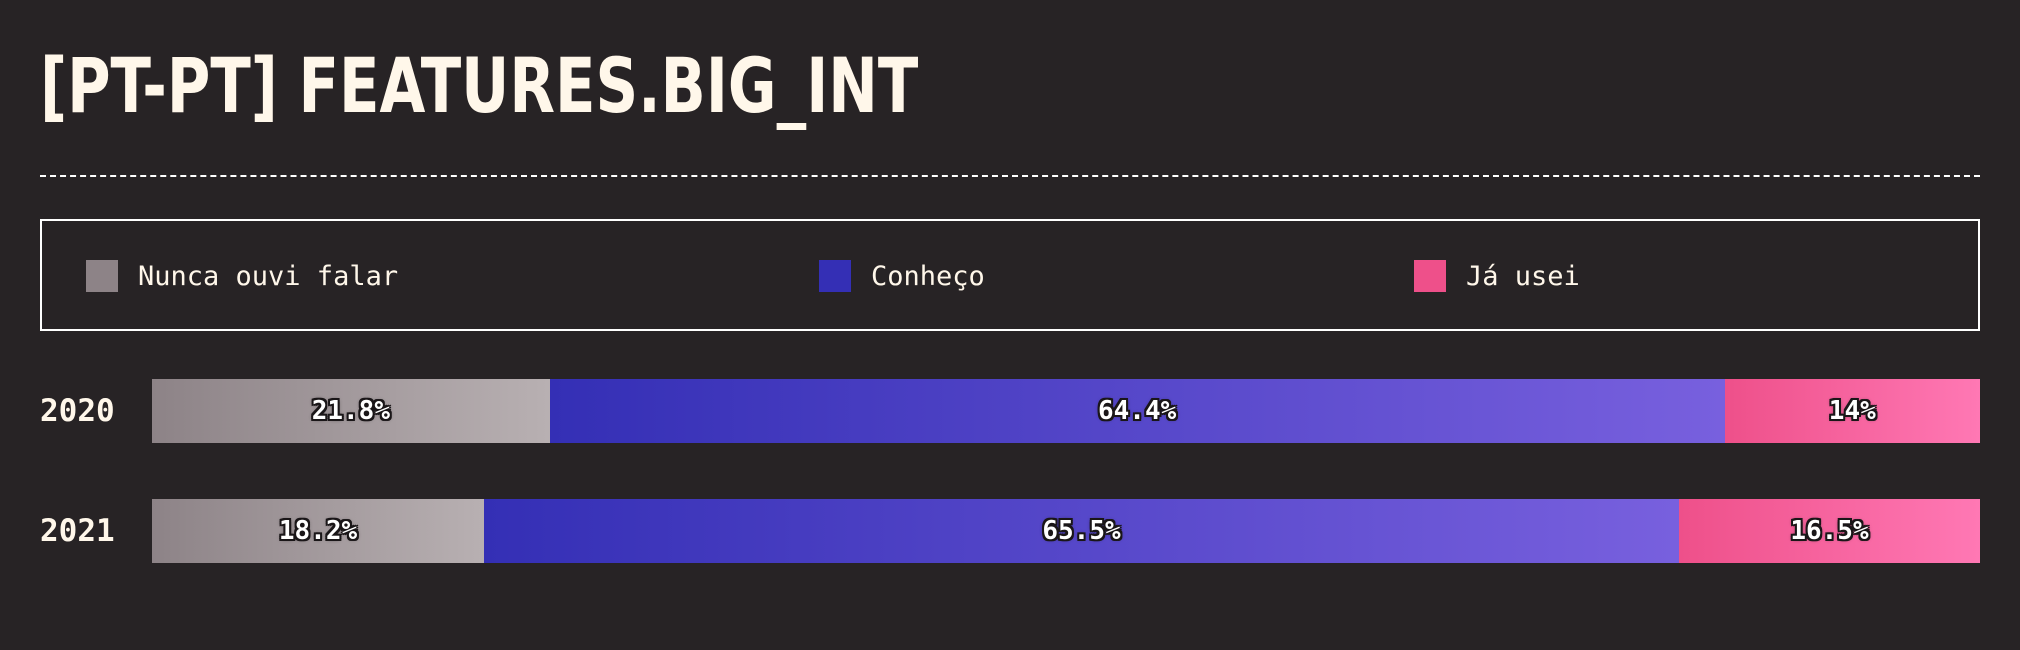 This screenshot has height=650, width=2020. What do you see at coordinates (1010, 176) in the screenshot?
I see `title-divider` at bounding box center [1010, 176].